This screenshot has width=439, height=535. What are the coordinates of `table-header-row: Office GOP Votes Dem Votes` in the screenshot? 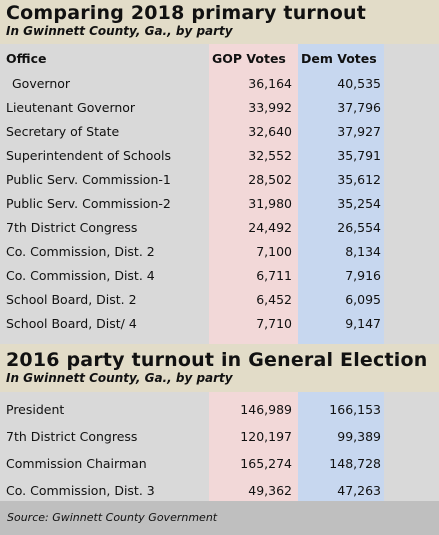 It's located at (219, 58).